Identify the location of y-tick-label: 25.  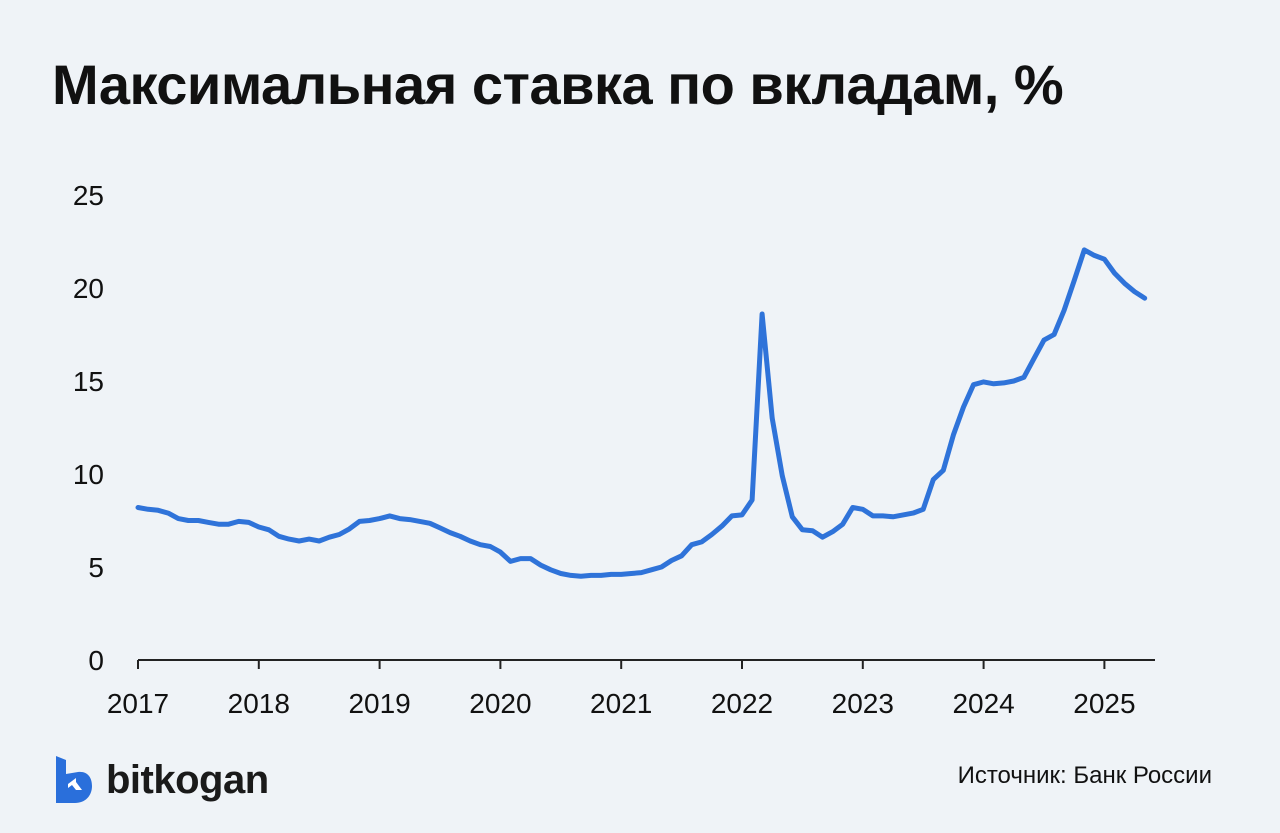
(88, 195).